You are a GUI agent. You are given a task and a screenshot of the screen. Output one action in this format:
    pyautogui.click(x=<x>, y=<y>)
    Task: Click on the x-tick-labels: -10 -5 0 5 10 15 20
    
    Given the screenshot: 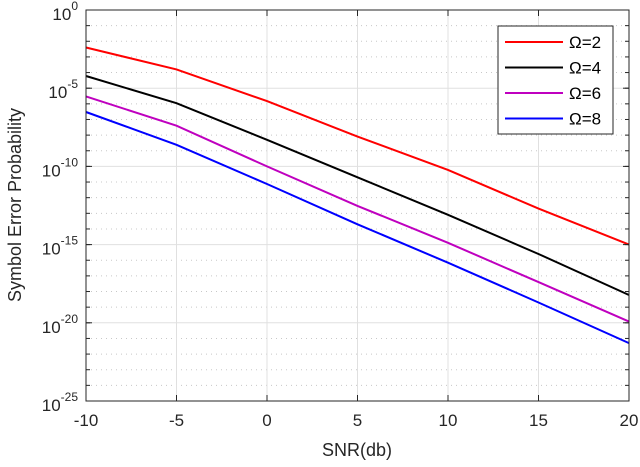 What is the action you would take?
    pyautogui.click(x=356, y=420)
    